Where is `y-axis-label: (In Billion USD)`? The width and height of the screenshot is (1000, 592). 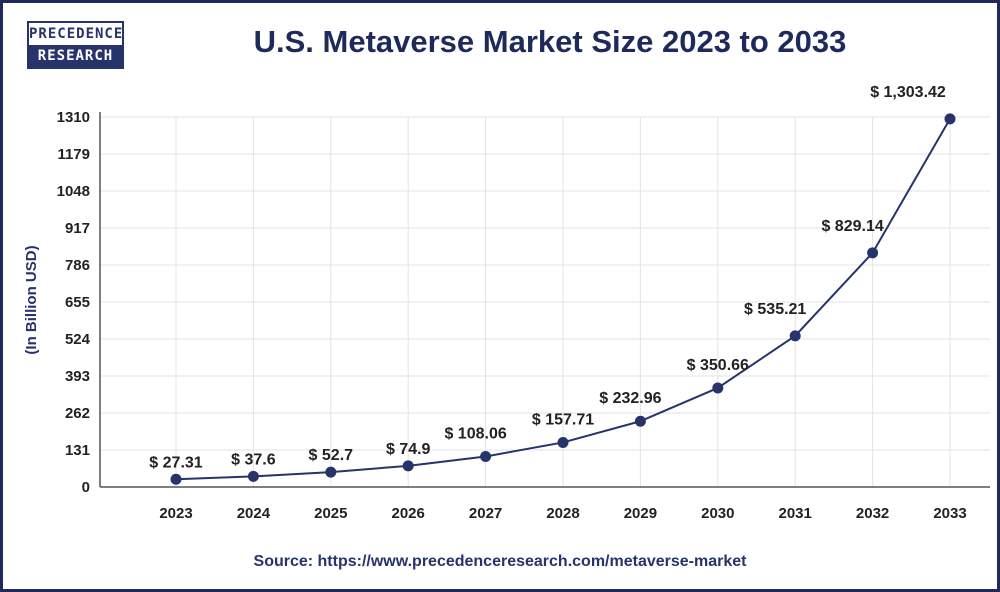 y-axis-label: (In Billion USD) is located at coordinates (31, 299).